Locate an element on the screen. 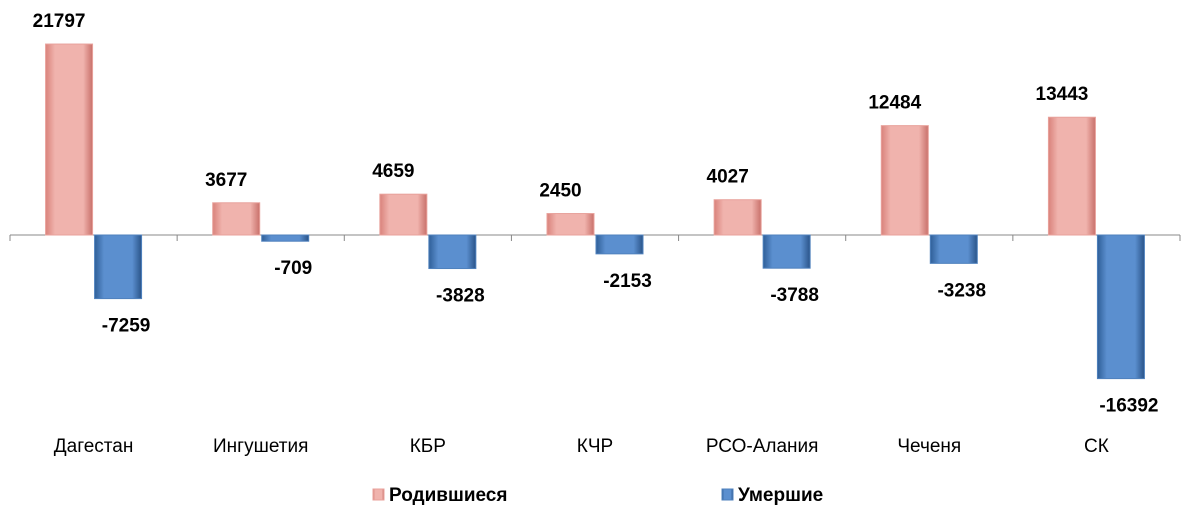 This screenshot has height=511, width=1187. data-label: -3238 is located at coordinates (961, 290).